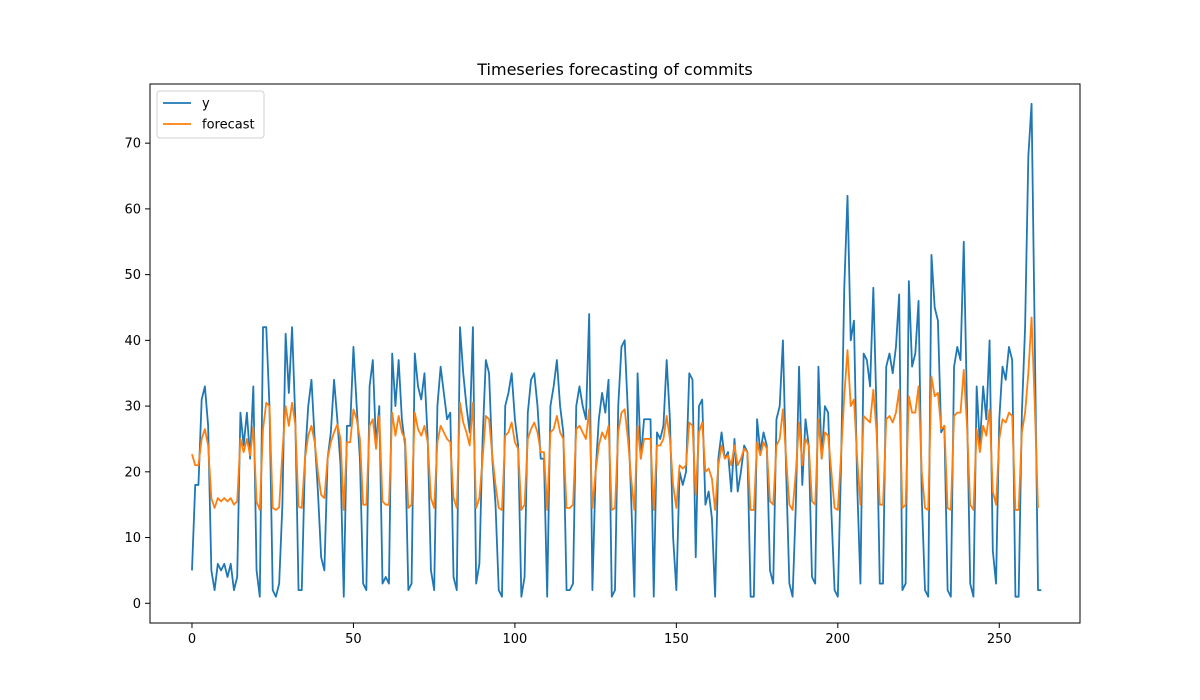  Describe the element at coordinates (614, 69) in the screenshot. I see `chart-title: Timeseries forecasting of commits` at that location.